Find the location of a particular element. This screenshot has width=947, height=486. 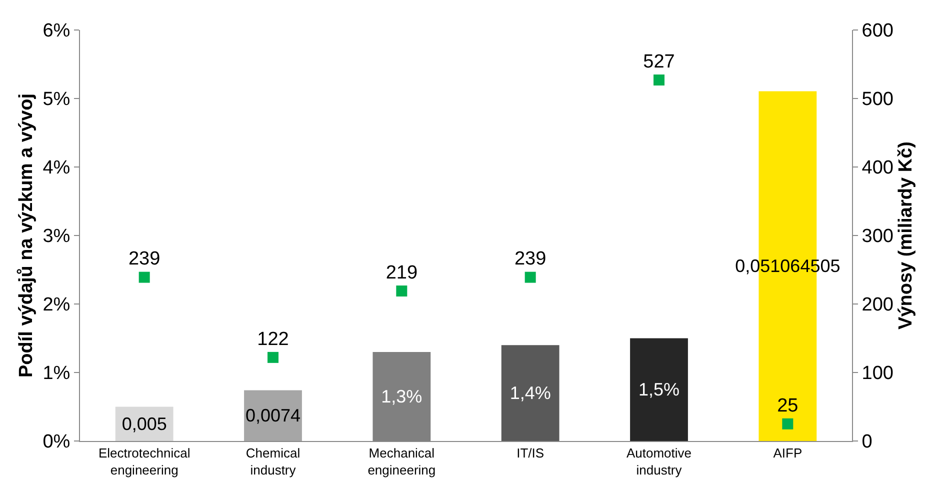

y-axis-title: Podíl výdajů na výzkum a vývoj is located at coordinates (26, 235).